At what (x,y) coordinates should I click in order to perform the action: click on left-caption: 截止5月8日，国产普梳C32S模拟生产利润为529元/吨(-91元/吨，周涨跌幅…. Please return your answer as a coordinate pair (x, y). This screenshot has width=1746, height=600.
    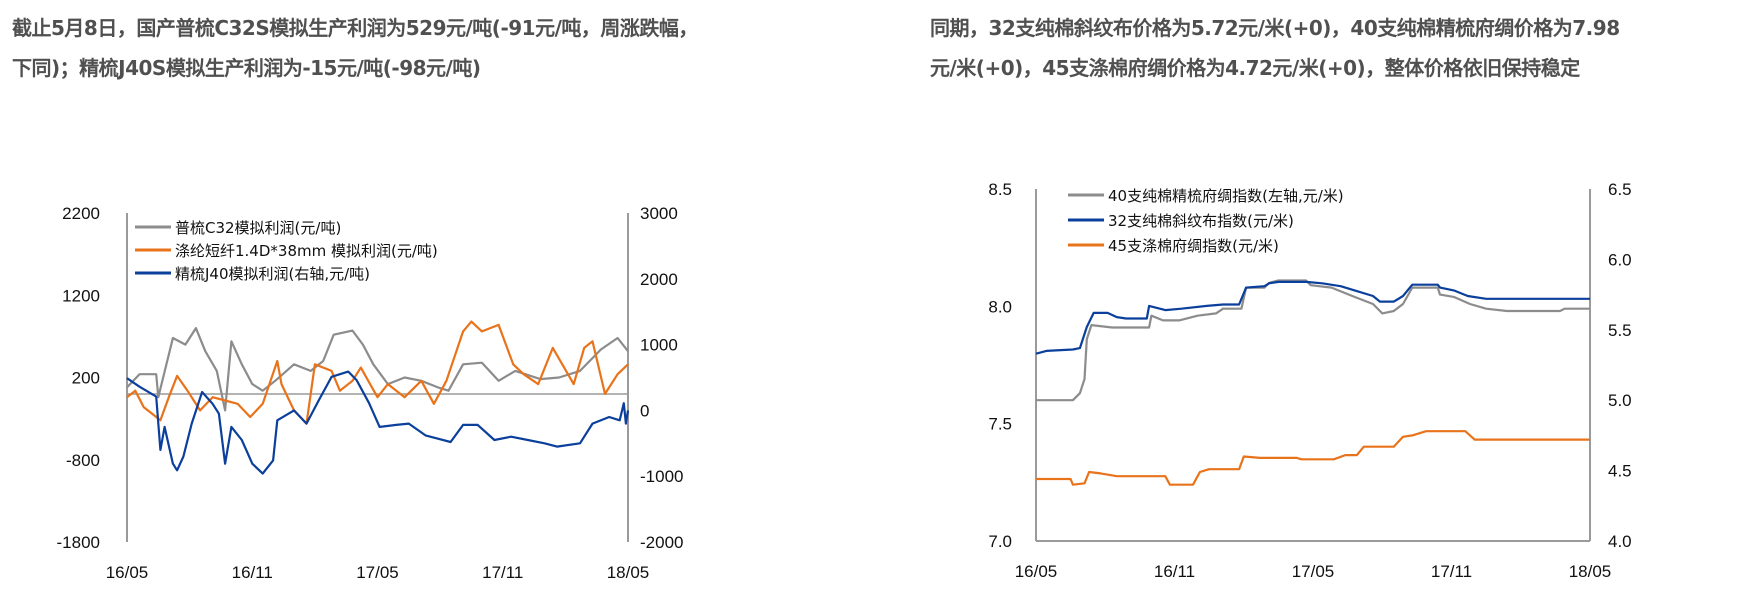
    Looking at the image, I should click on (437, 48).